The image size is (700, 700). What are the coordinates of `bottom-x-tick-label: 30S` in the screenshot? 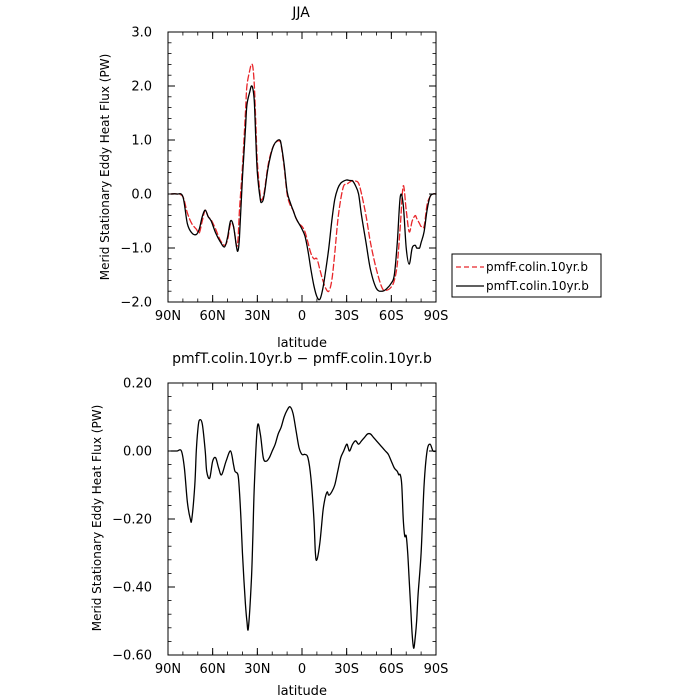 It's located at (346, 669).